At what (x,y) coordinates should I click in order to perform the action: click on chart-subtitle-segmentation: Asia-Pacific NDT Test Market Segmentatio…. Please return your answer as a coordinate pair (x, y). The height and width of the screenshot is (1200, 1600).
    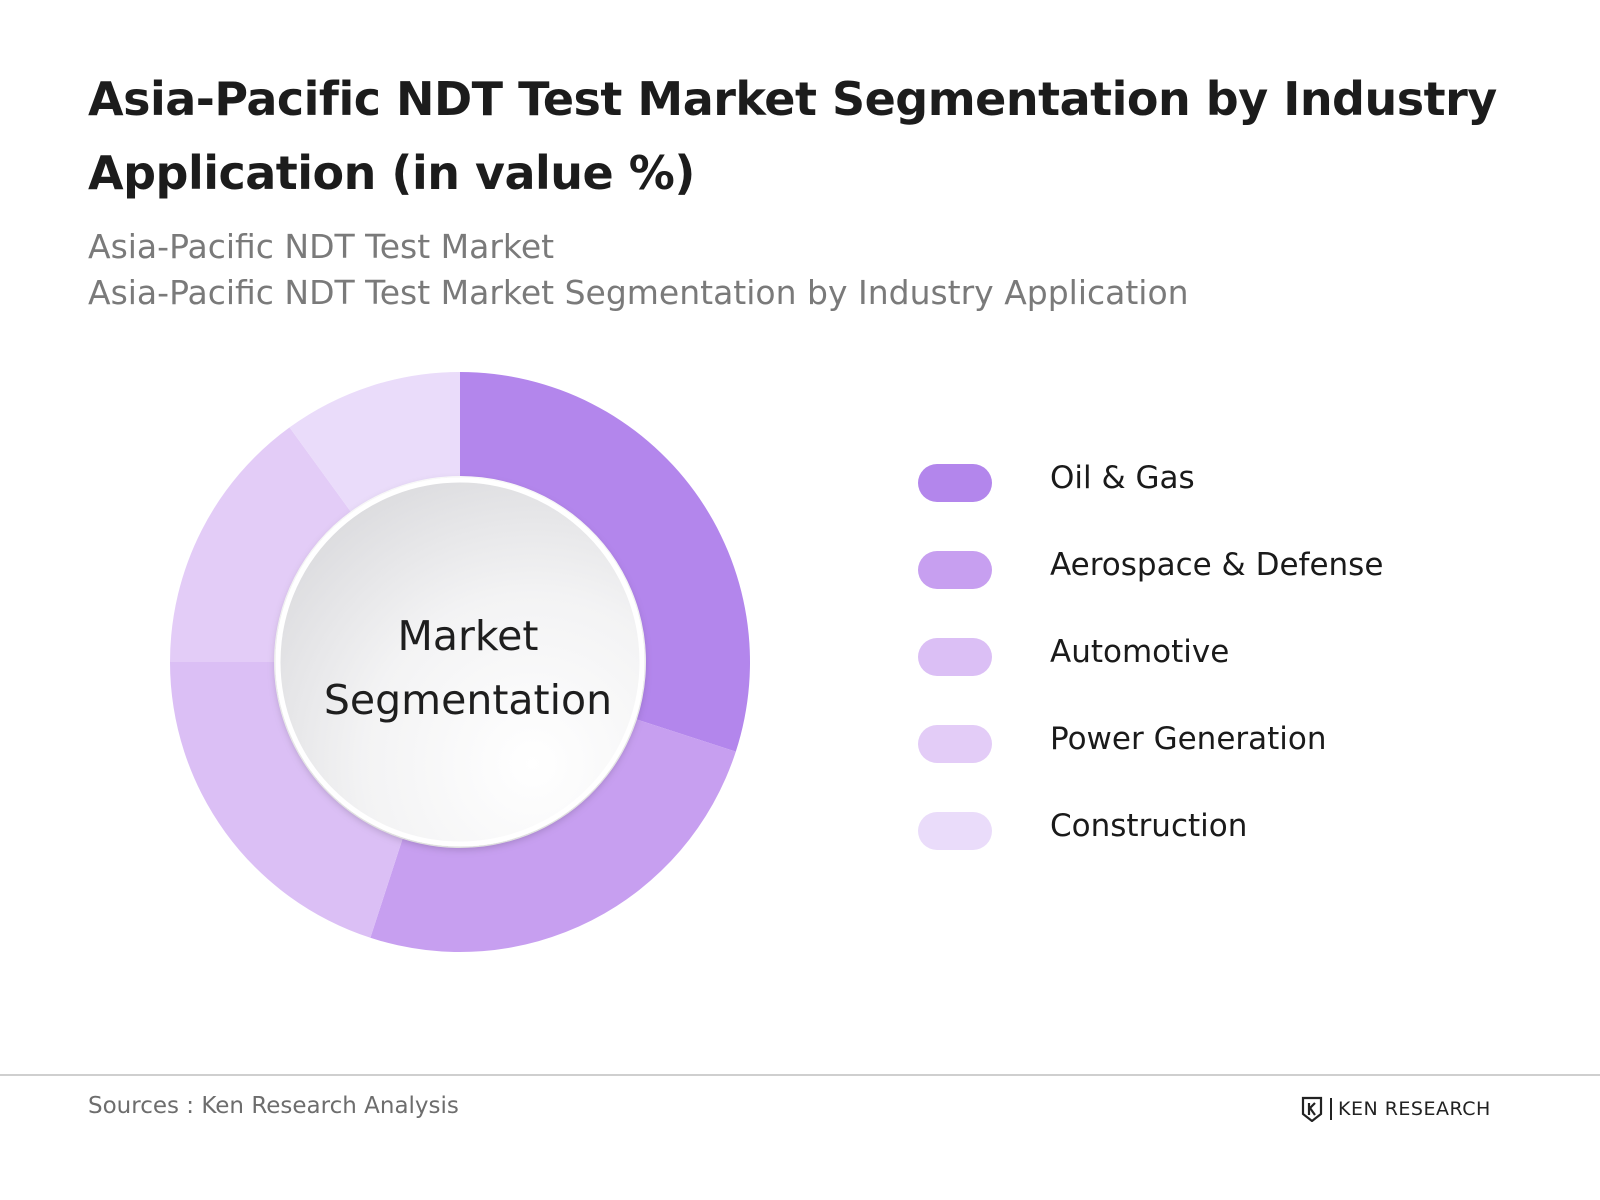
    Looking at the image, I should click on (638, 292).